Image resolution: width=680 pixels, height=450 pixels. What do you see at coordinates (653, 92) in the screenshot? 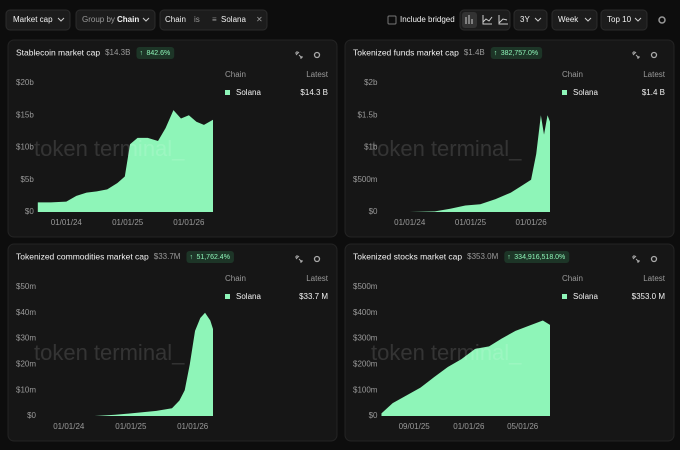
I see `latest-value: $1.4 B` at bounding box center [653, 92].